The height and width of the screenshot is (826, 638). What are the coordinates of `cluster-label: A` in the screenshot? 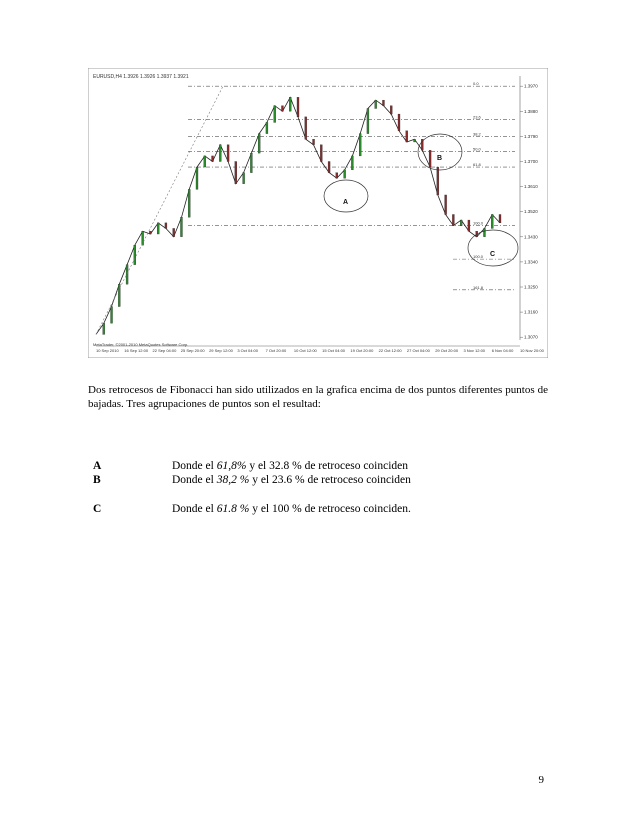 It's located at (345, 202).